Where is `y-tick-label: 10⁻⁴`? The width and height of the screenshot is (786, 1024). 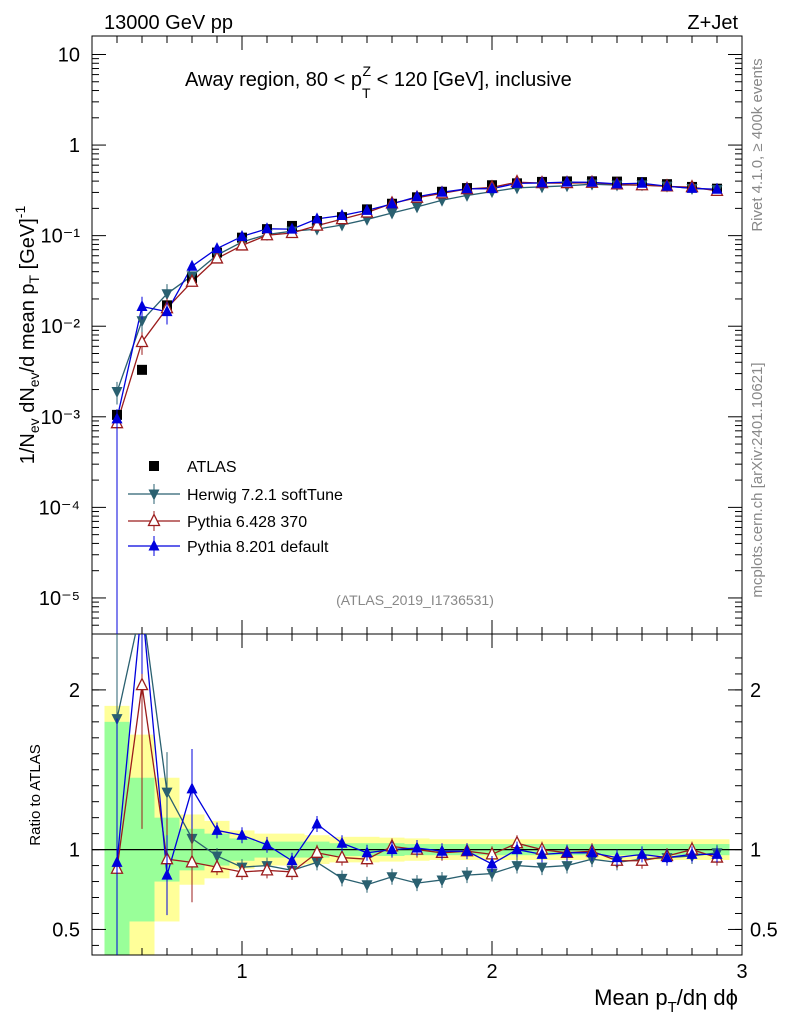 y-tick-label: 10⁻⁴ is located at coordinates (59, 508).